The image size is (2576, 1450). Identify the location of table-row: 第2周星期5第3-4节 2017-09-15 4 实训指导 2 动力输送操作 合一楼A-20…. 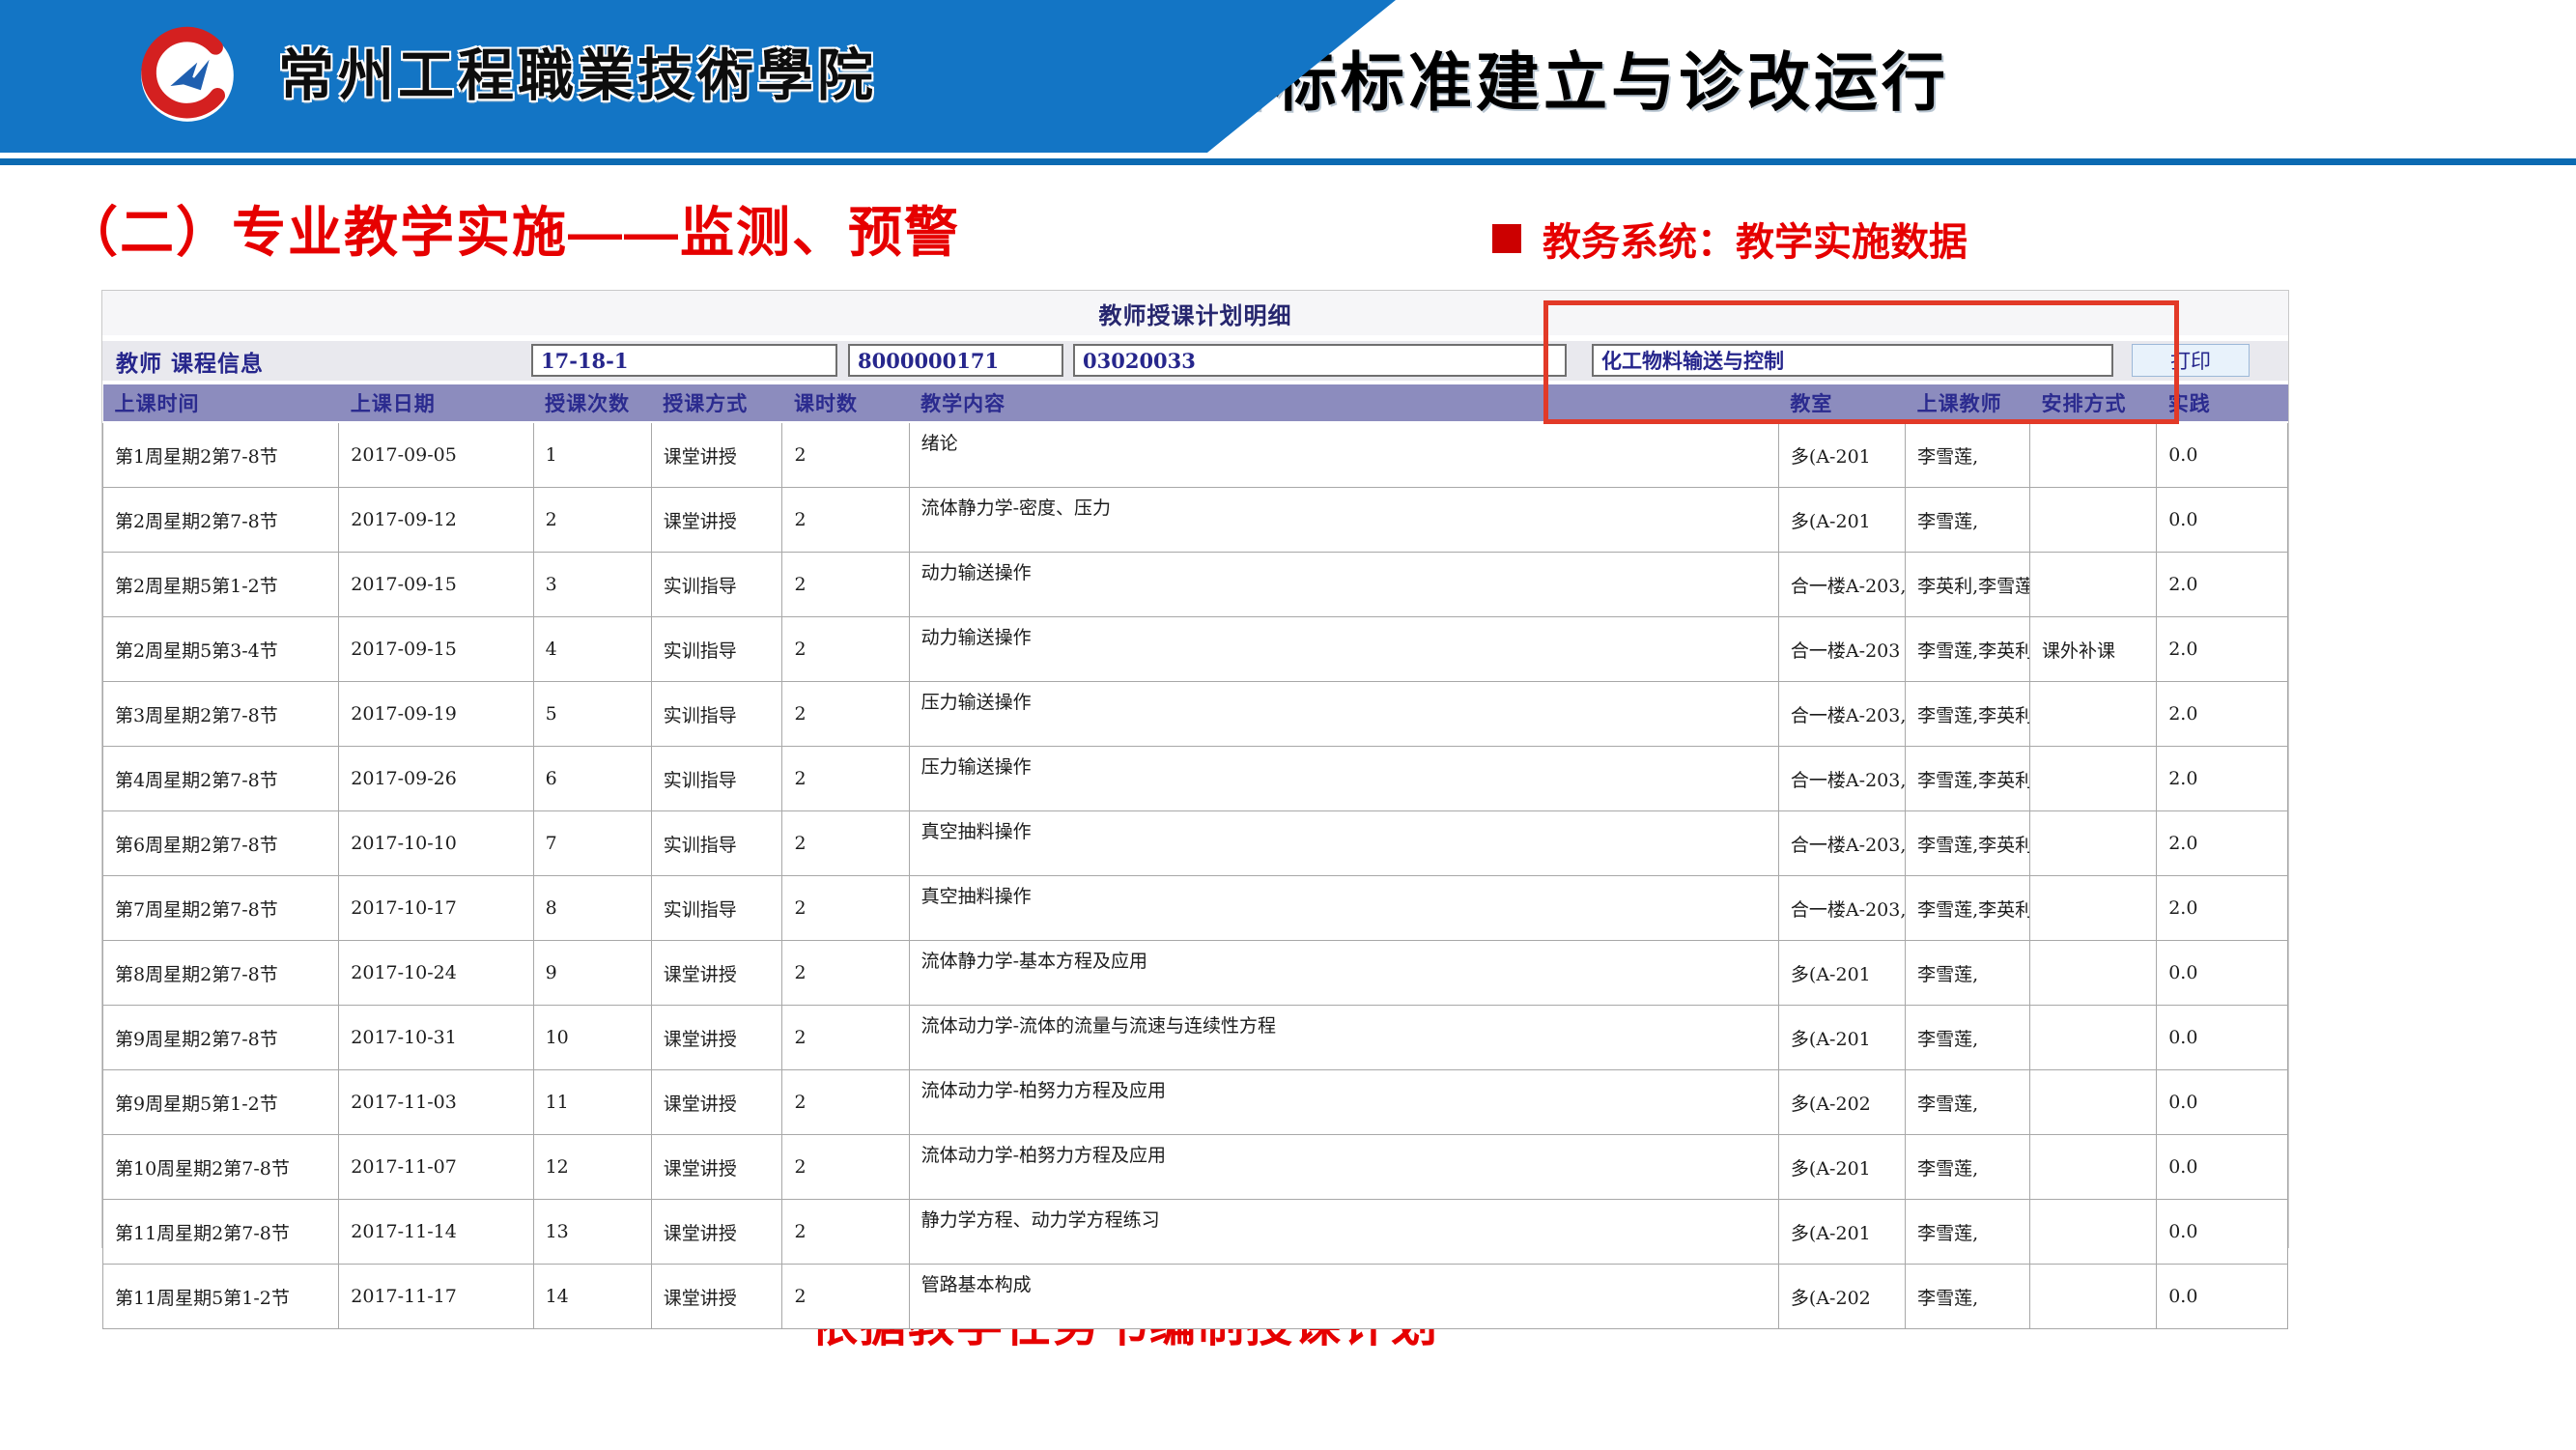
(1194, 649).